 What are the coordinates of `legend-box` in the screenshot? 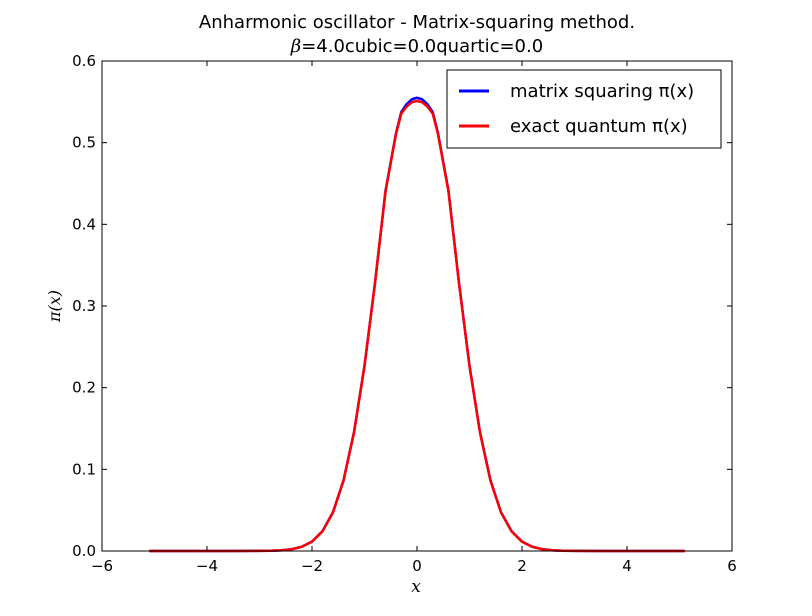 It's located at (584, 109).